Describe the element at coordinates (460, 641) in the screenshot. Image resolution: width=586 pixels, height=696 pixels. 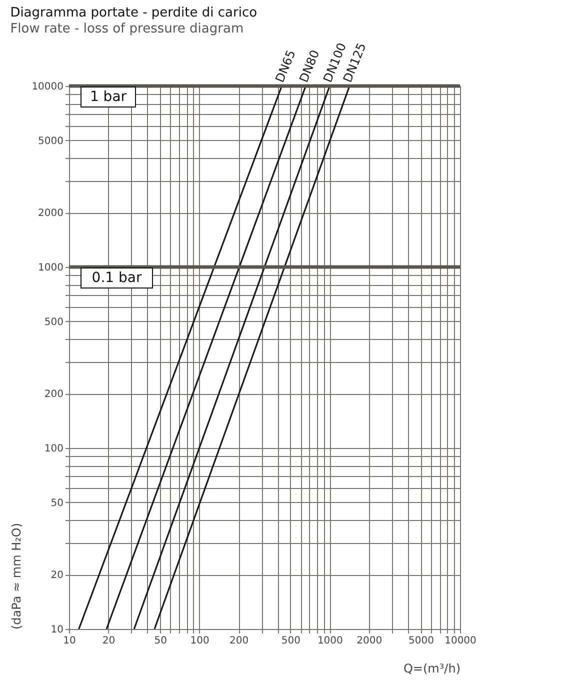
I see `x-tick-label: 10000` at that location.